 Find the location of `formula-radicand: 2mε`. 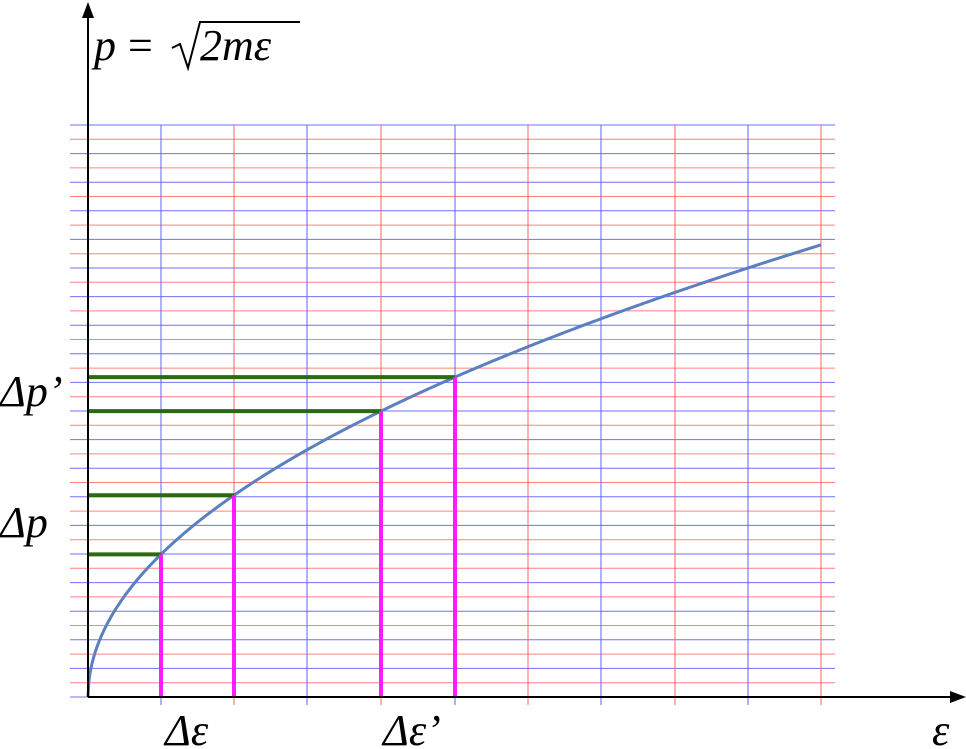

formula-radicand: 2mε is located at coordinates (236, 45).